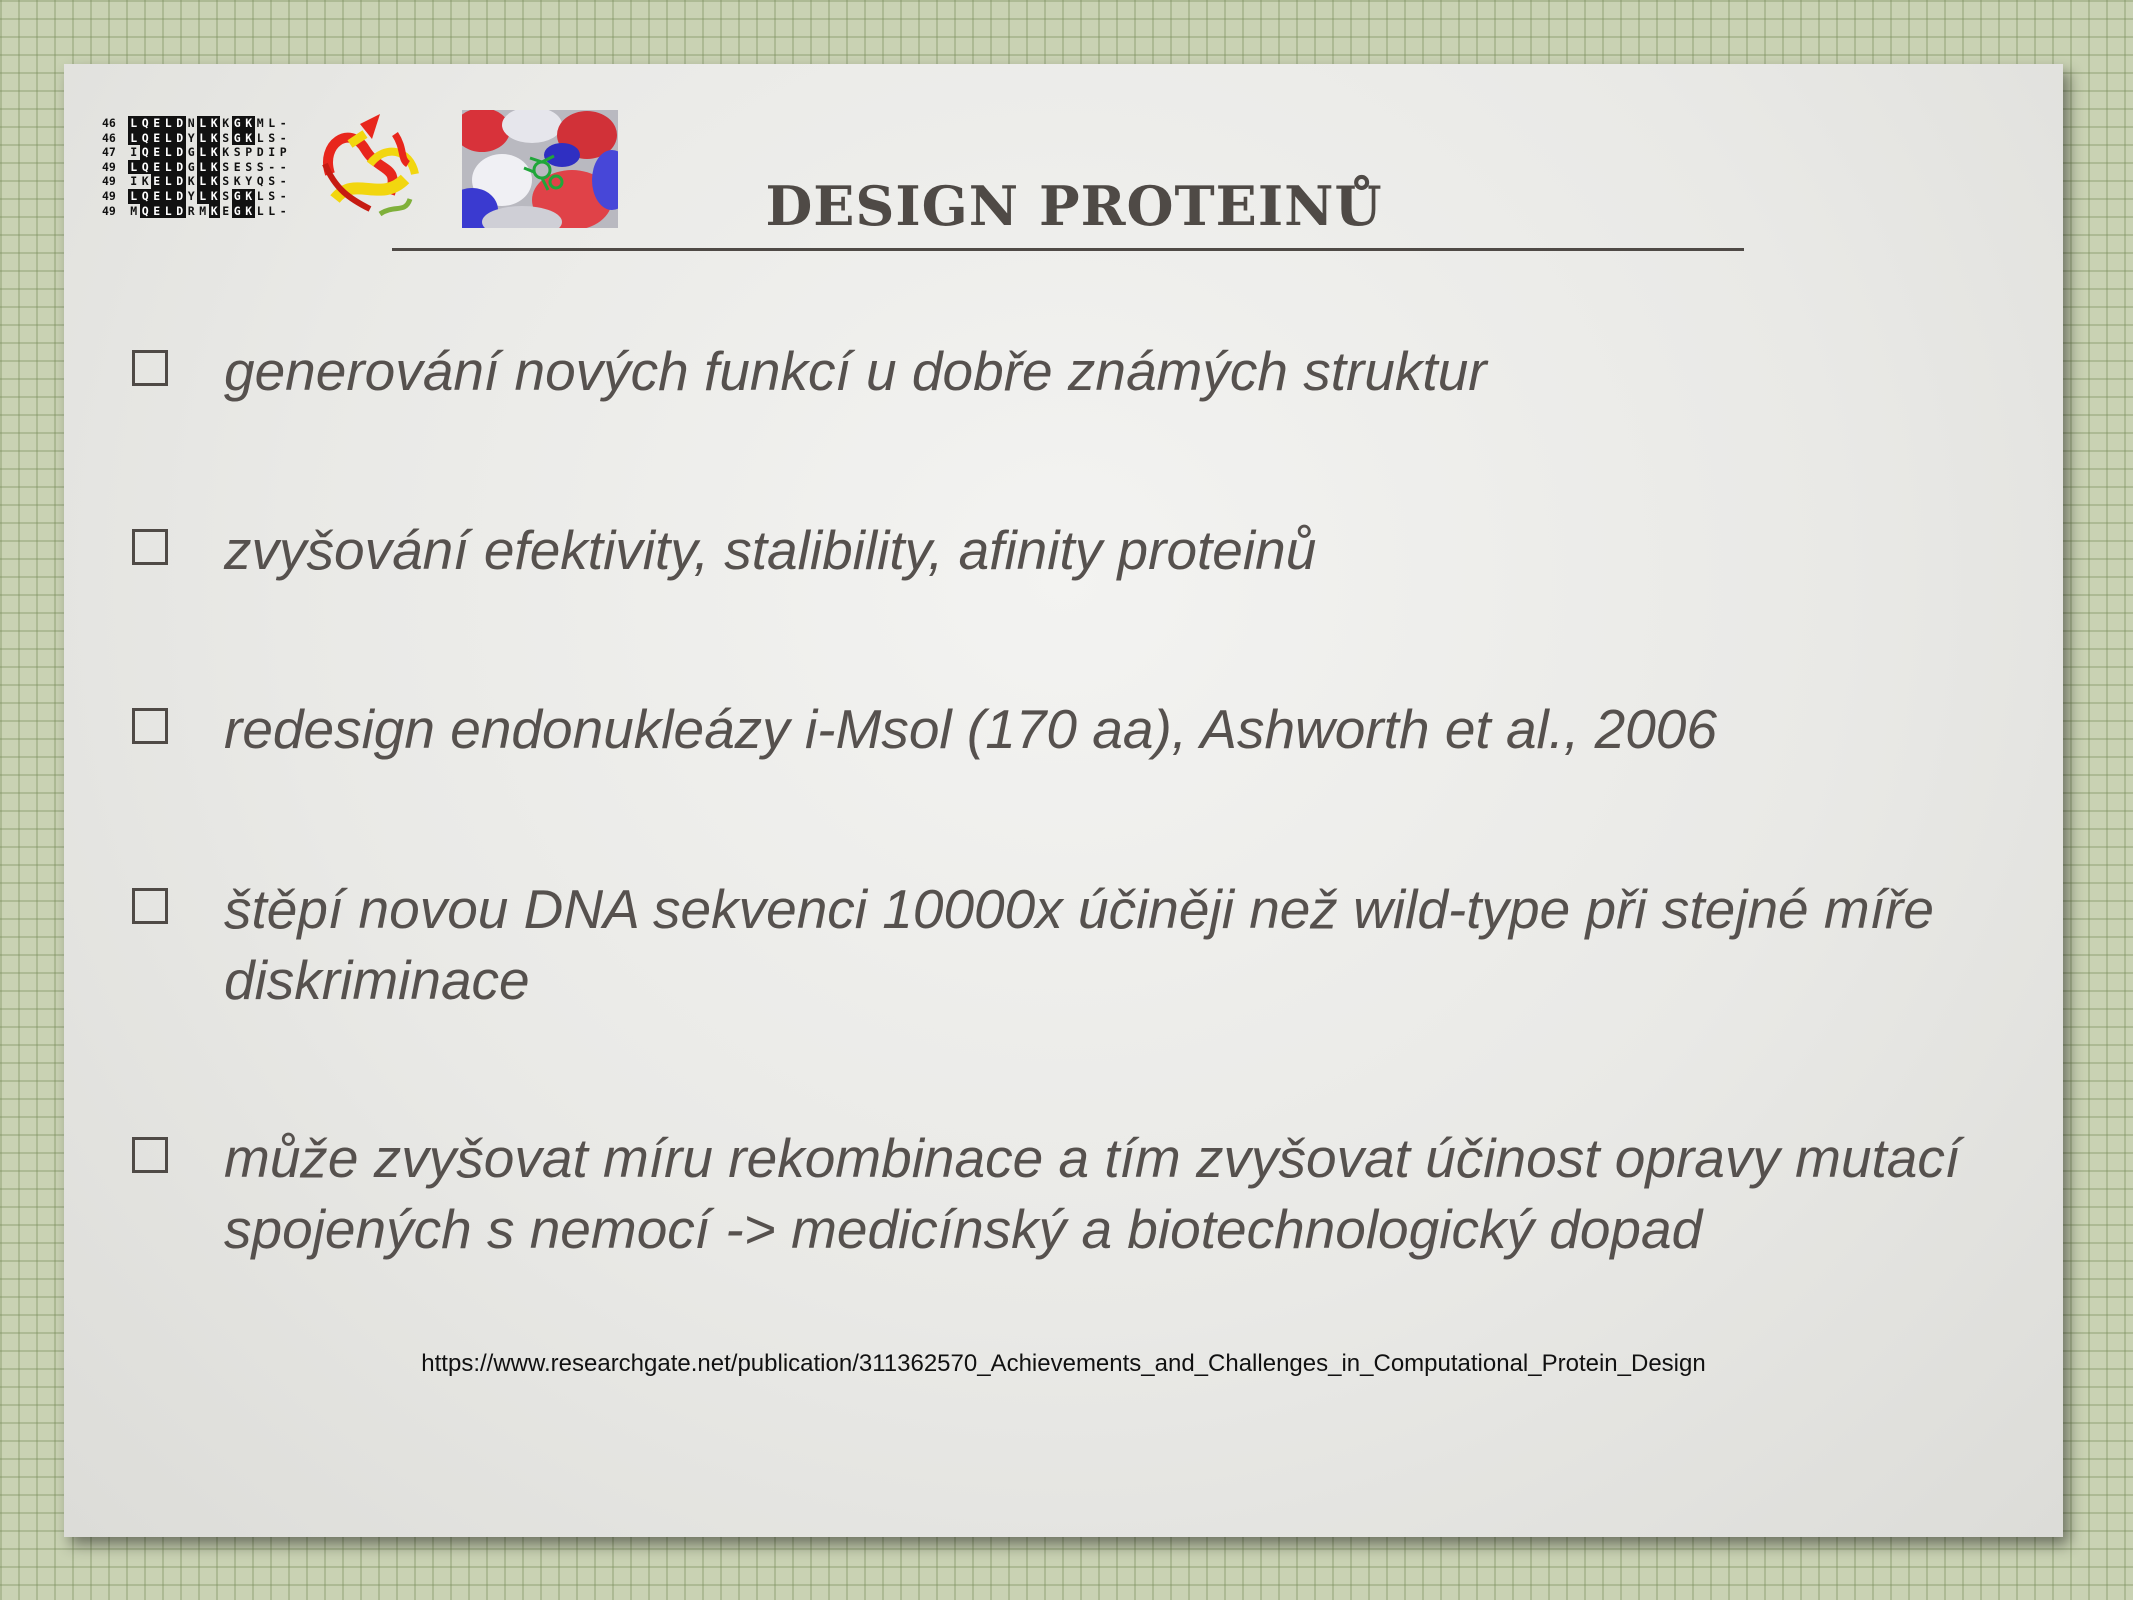  I want to click on alignment-row: 49 L Q E L D G L K S E S S - -, so click(197, 167).